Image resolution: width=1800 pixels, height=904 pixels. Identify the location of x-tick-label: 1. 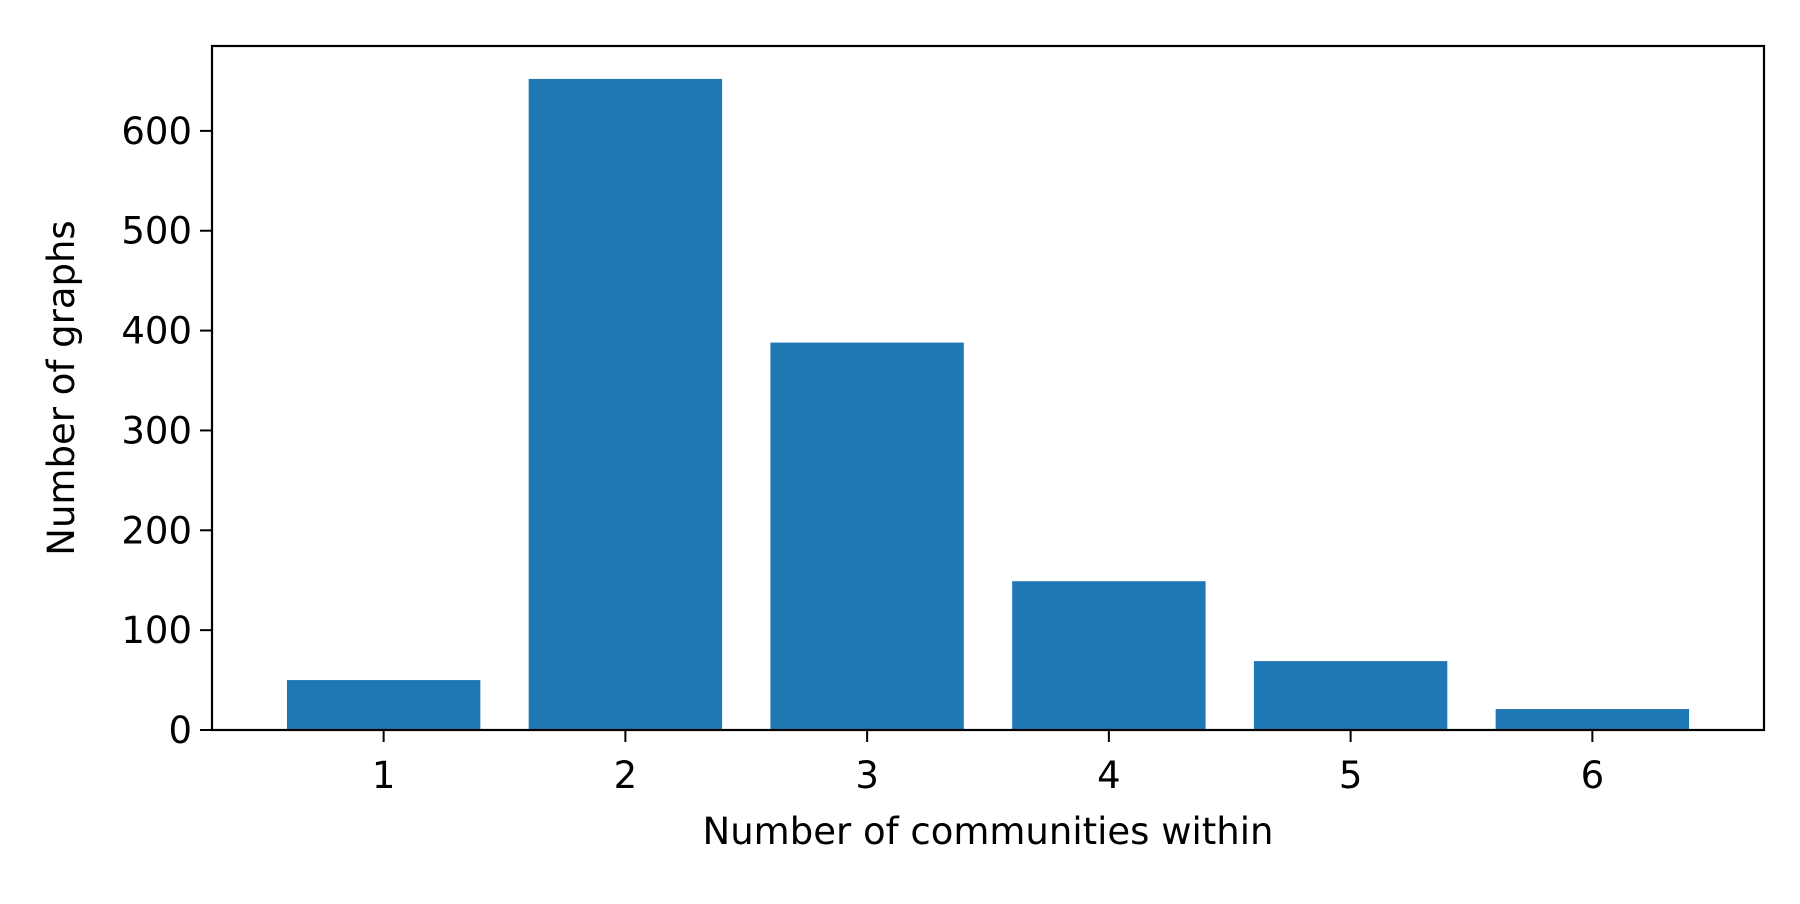
(384, 775).